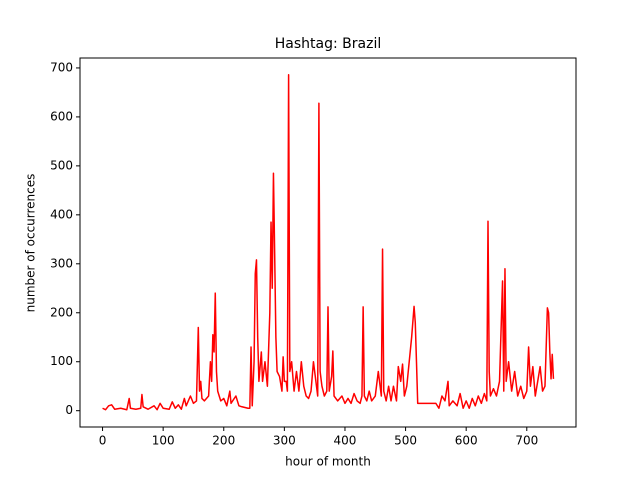 The image size is (640, 480). Describe the element at coordinates (61, 312) in the screenshot. I see `y-tick-label: 200` at that location.